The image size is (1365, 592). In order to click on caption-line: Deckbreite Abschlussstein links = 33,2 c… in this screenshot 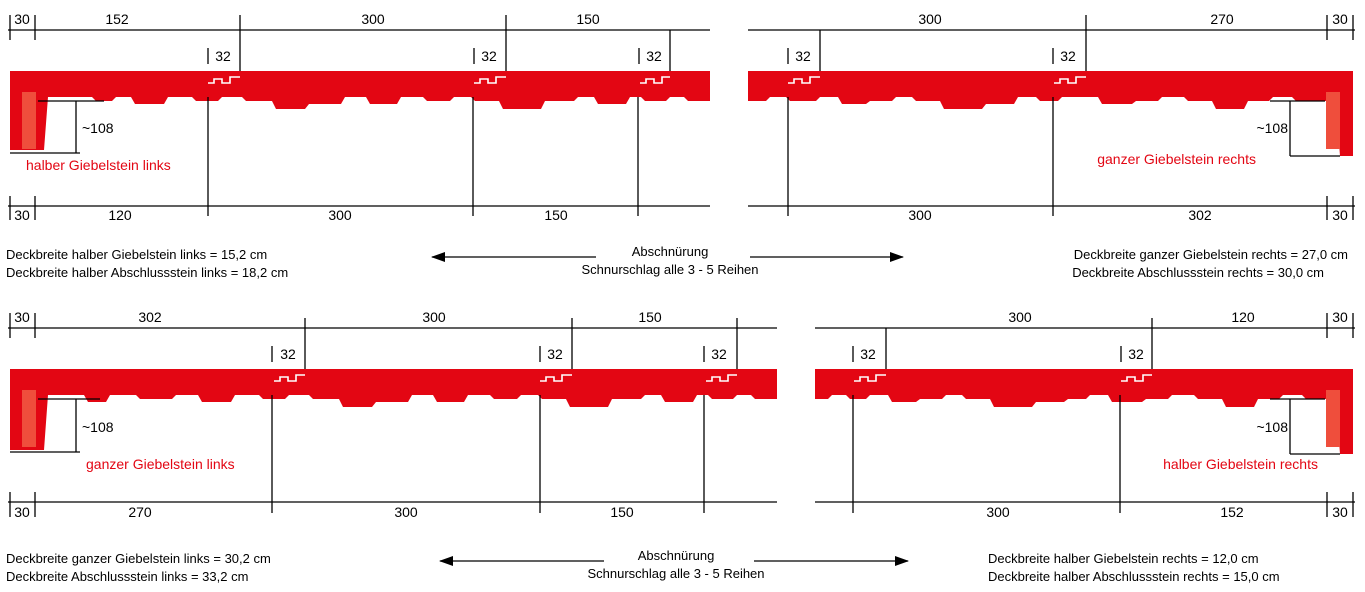, I will do `click(127, 576)`.